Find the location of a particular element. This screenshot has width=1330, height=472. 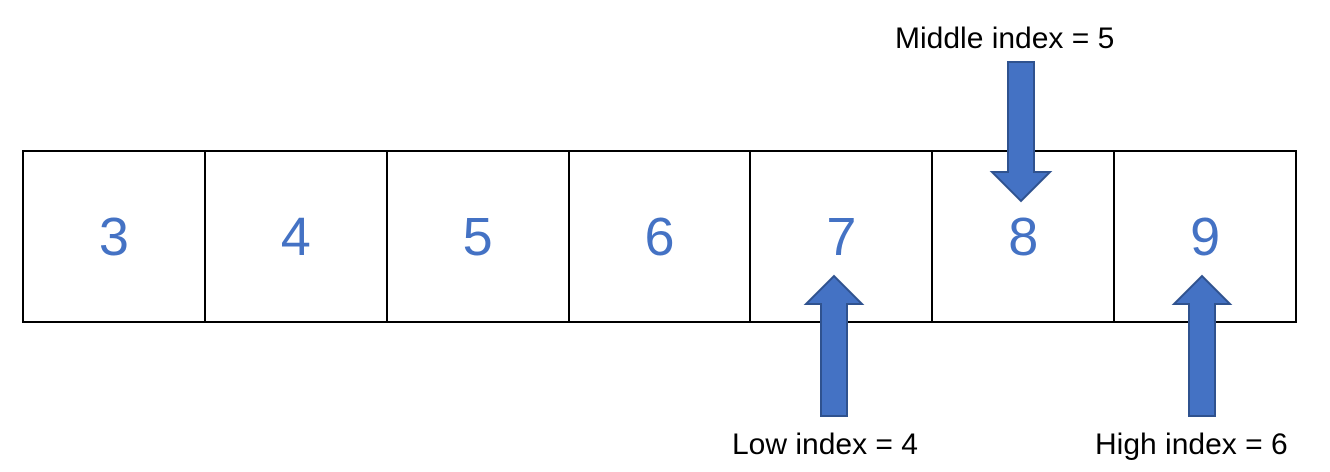

middle-index-label: Middle index = 5 is located at coordinates (1005, 38).